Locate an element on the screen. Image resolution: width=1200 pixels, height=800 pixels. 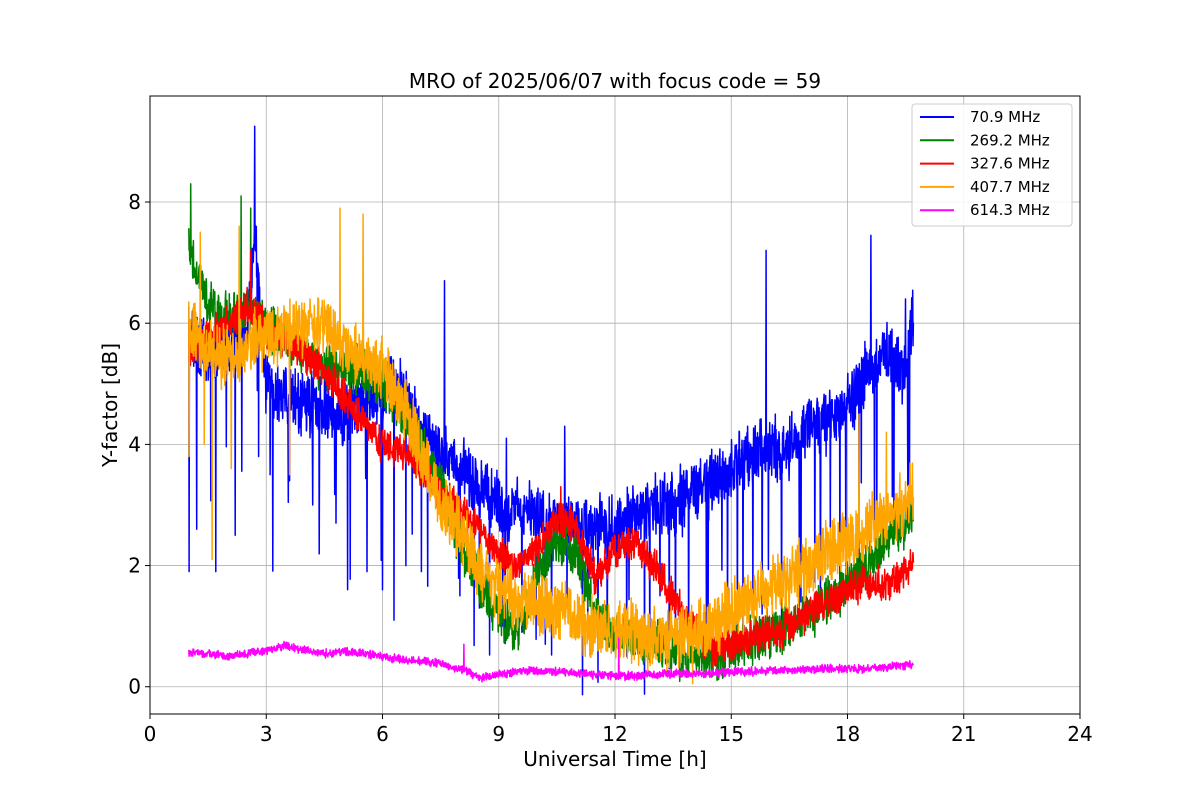
x-tick-label: 24 is located at coordinates (1079, 734).